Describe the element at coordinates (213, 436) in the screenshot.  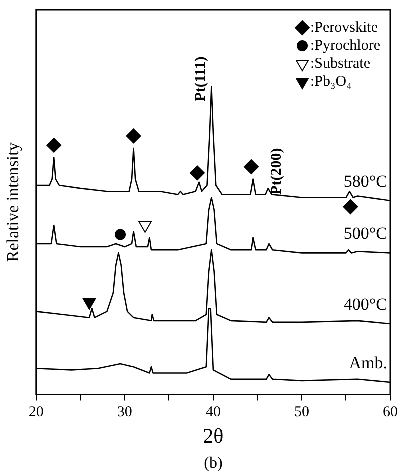
I see `x-axis-title: 2θ` at that location.